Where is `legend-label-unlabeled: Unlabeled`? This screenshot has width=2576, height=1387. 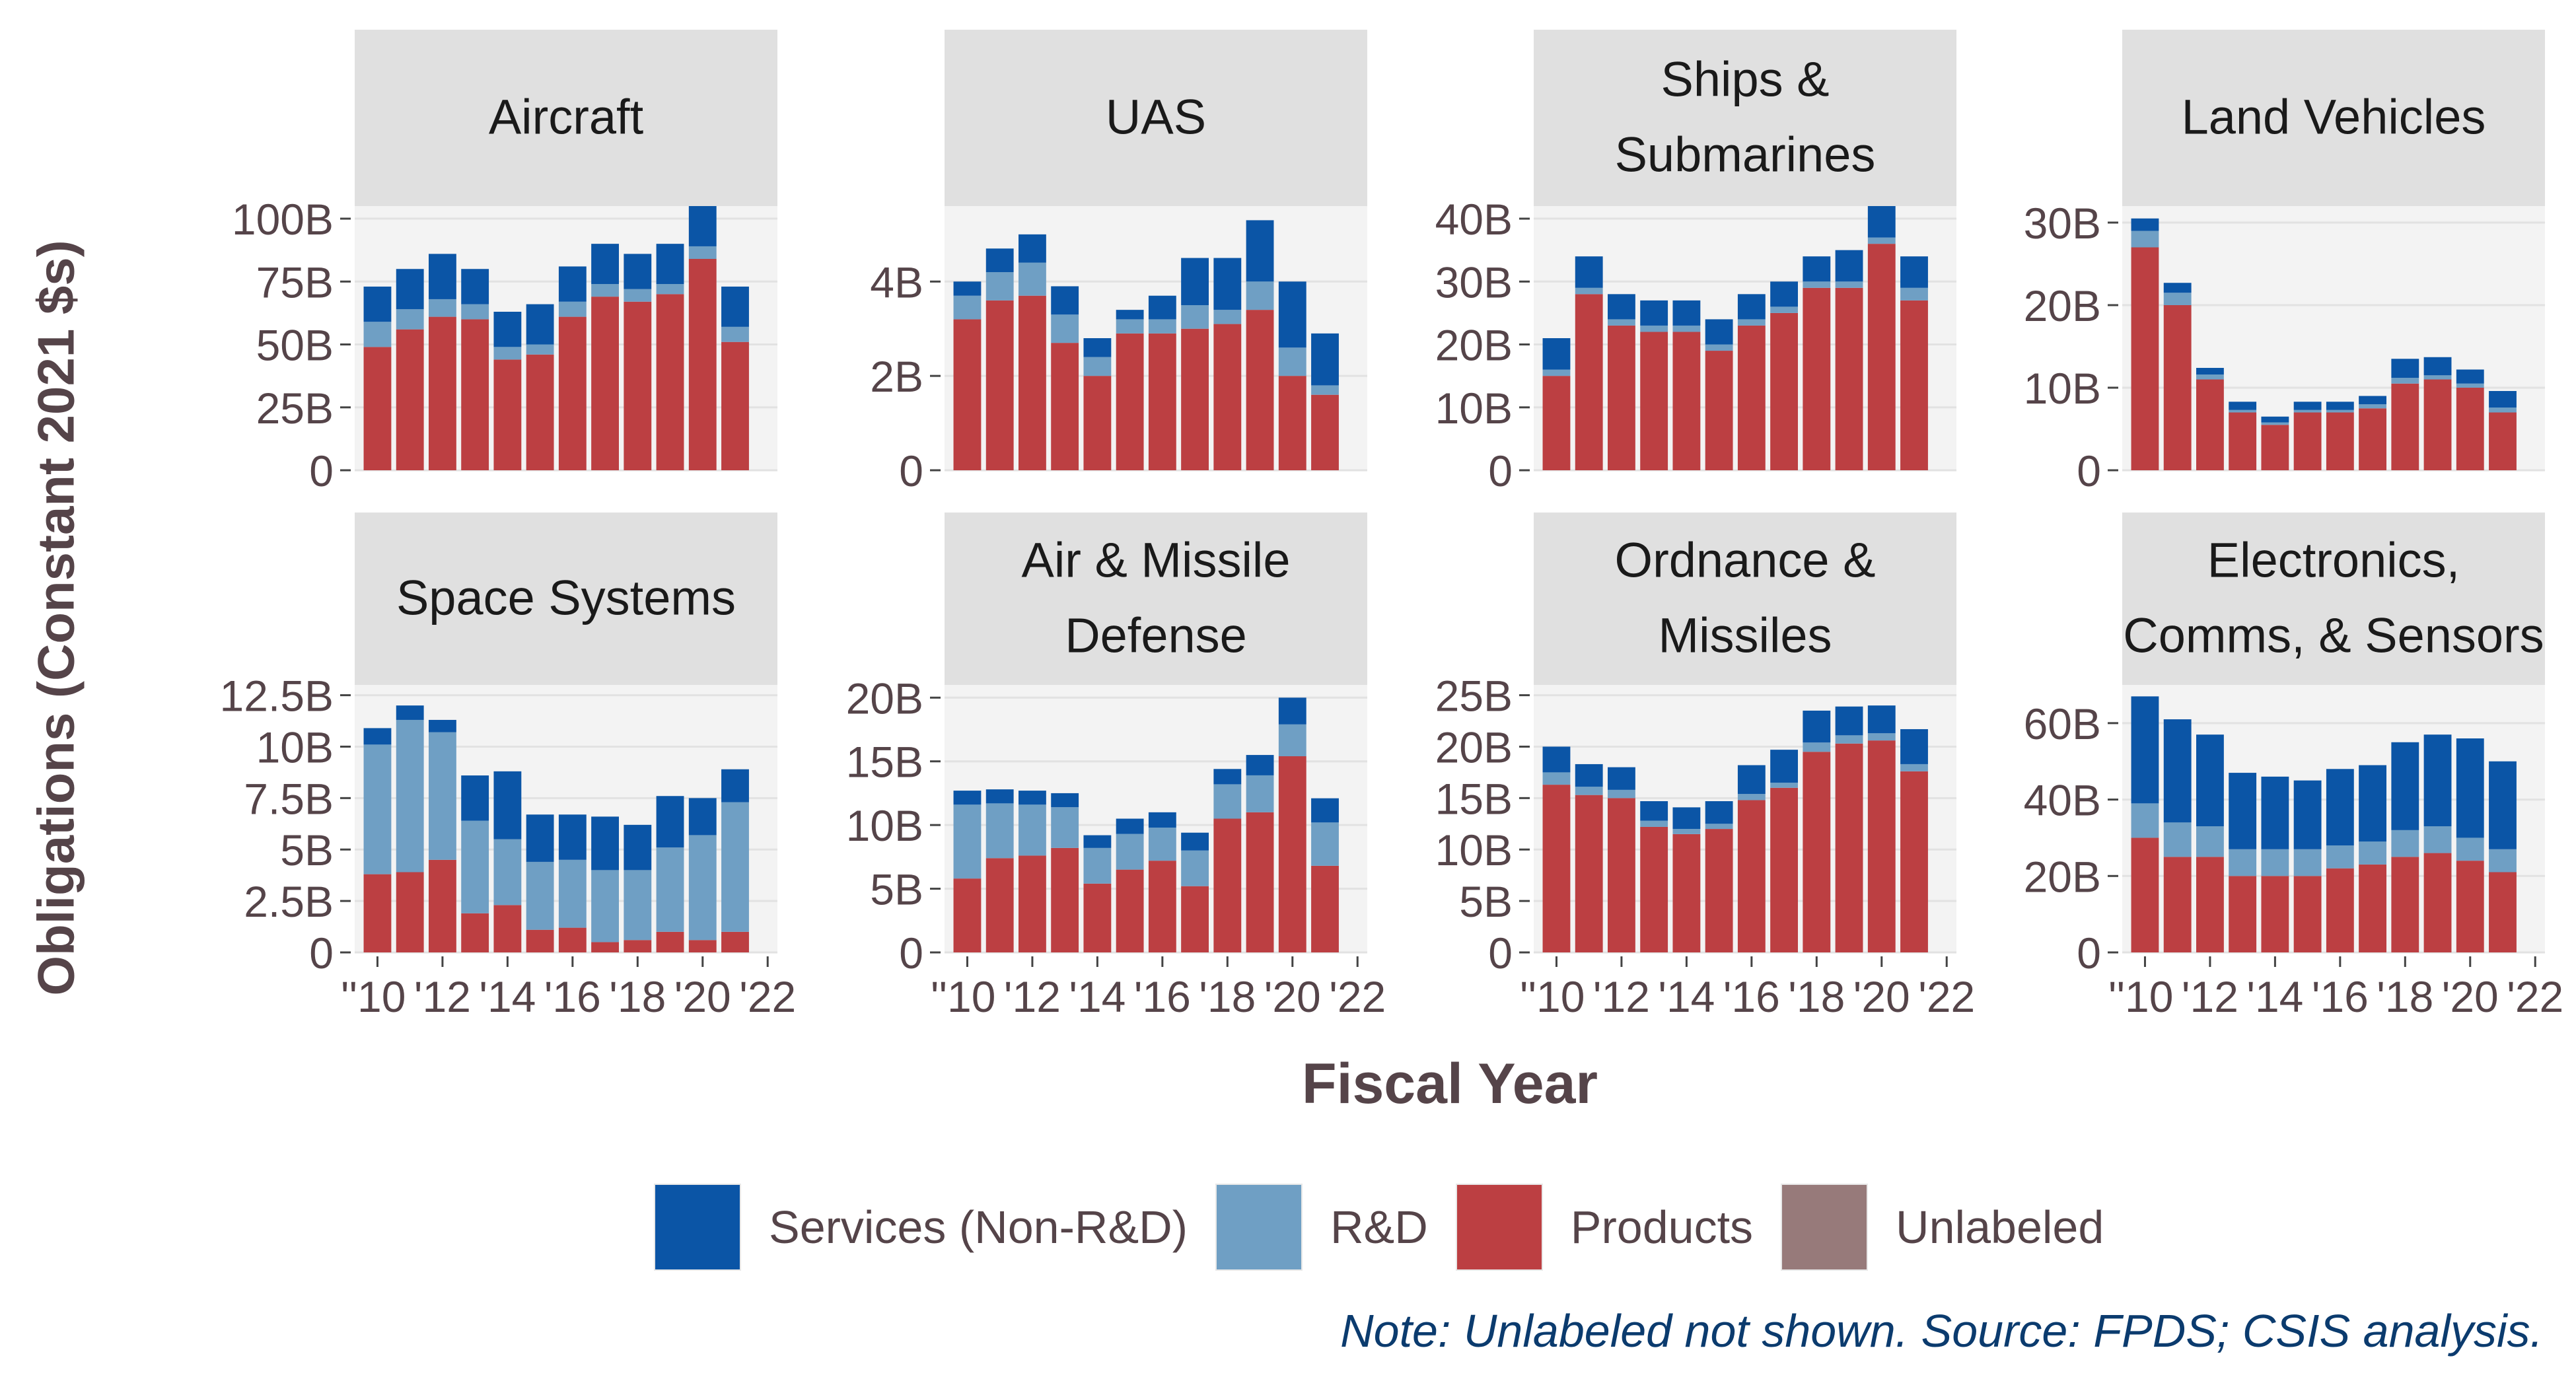
legend-label-unlabeled: Unlabeled is located at coordinates (2000, 1227).